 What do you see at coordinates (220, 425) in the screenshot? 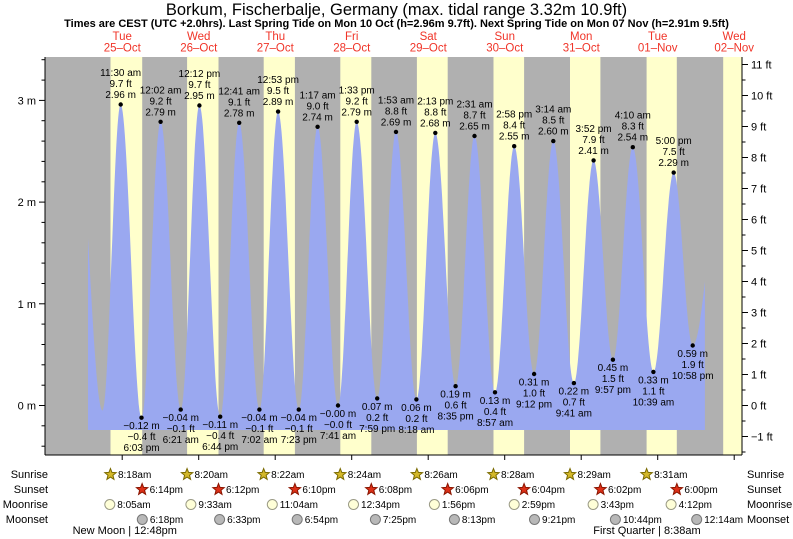
I see `low-tide-m: −0.11 m` at bounding box center [220, 425].